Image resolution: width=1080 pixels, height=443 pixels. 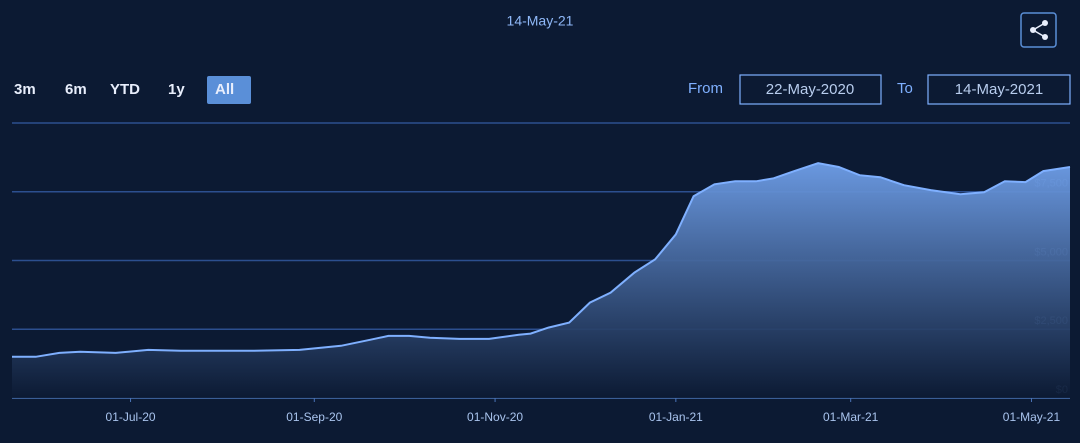 I want to click on from-label: From, so click(x=705, y=88).